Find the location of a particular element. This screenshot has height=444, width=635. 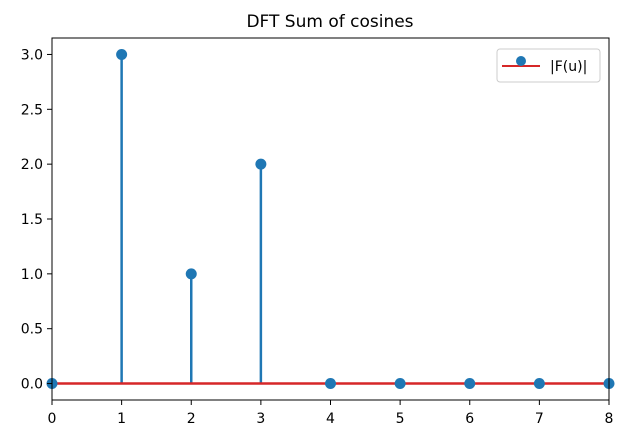

x-tick-label: 4 is located at coordinates (330, 419).